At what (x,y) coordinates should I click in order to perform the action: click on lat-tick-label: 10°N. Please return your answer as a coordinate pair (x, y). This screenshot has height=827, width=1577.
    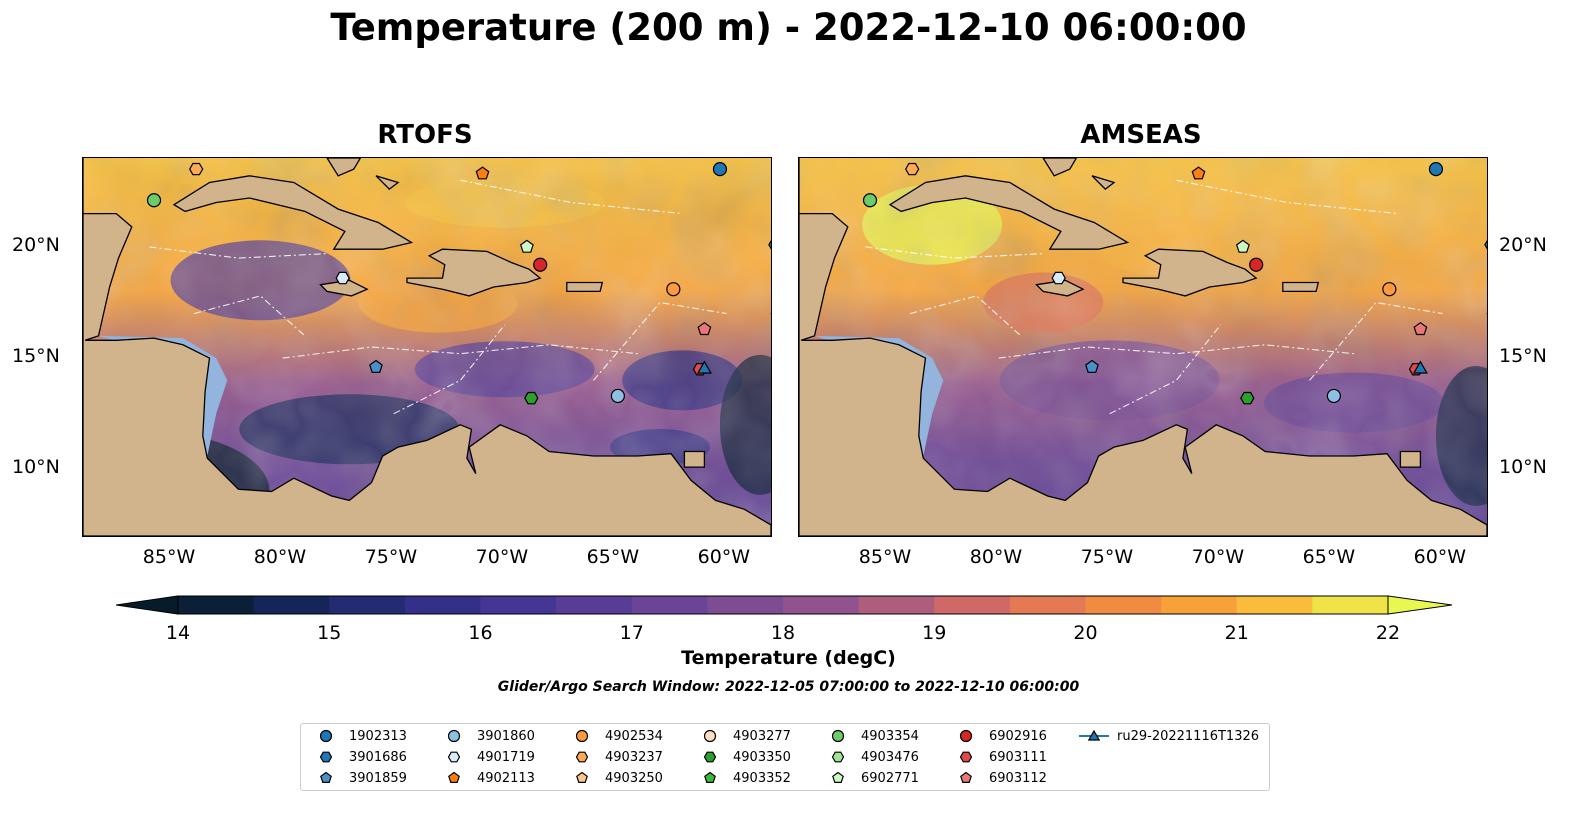
    Looking at the image, I should click on (1523, 467).